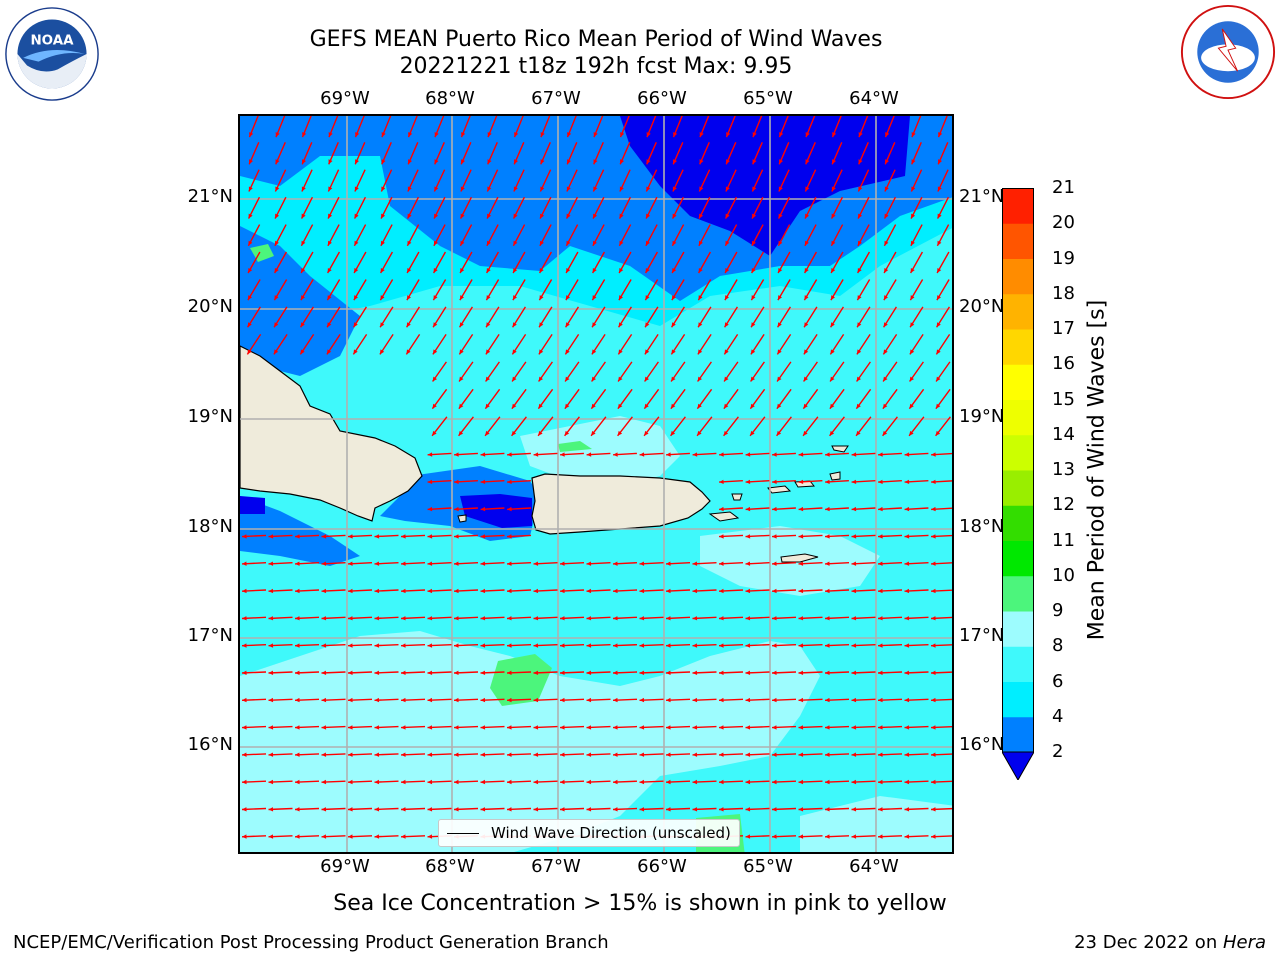 This screenshot has height=960, width=1280. I want to click on colorbar-tick-label: 11, so click(1063, 540).